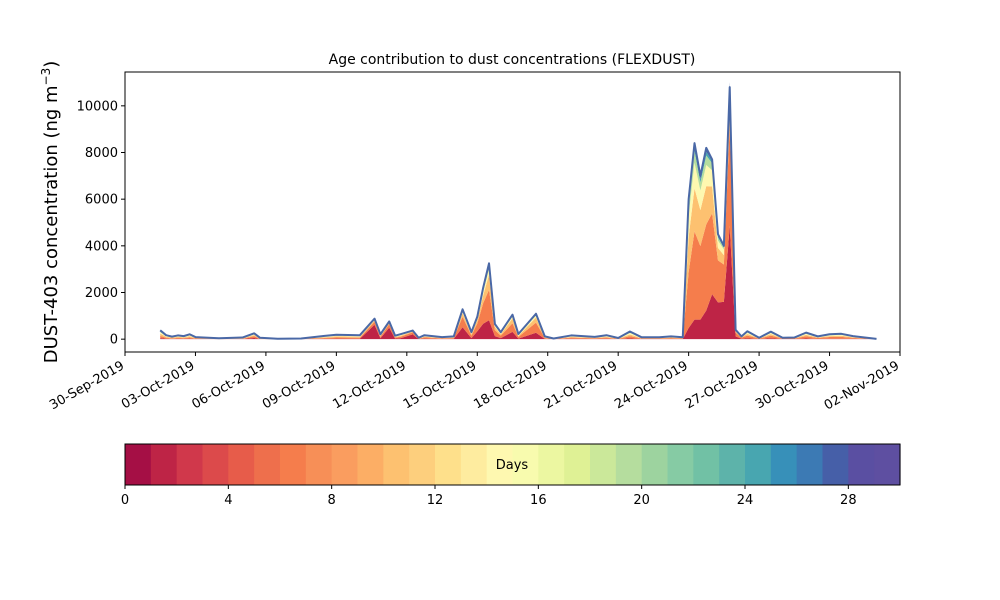  What do you see at coordinates (510, 385) in the screenshot?
I see `x-tick-label: 18-Oct-2019` at bounding box center [510, 385].